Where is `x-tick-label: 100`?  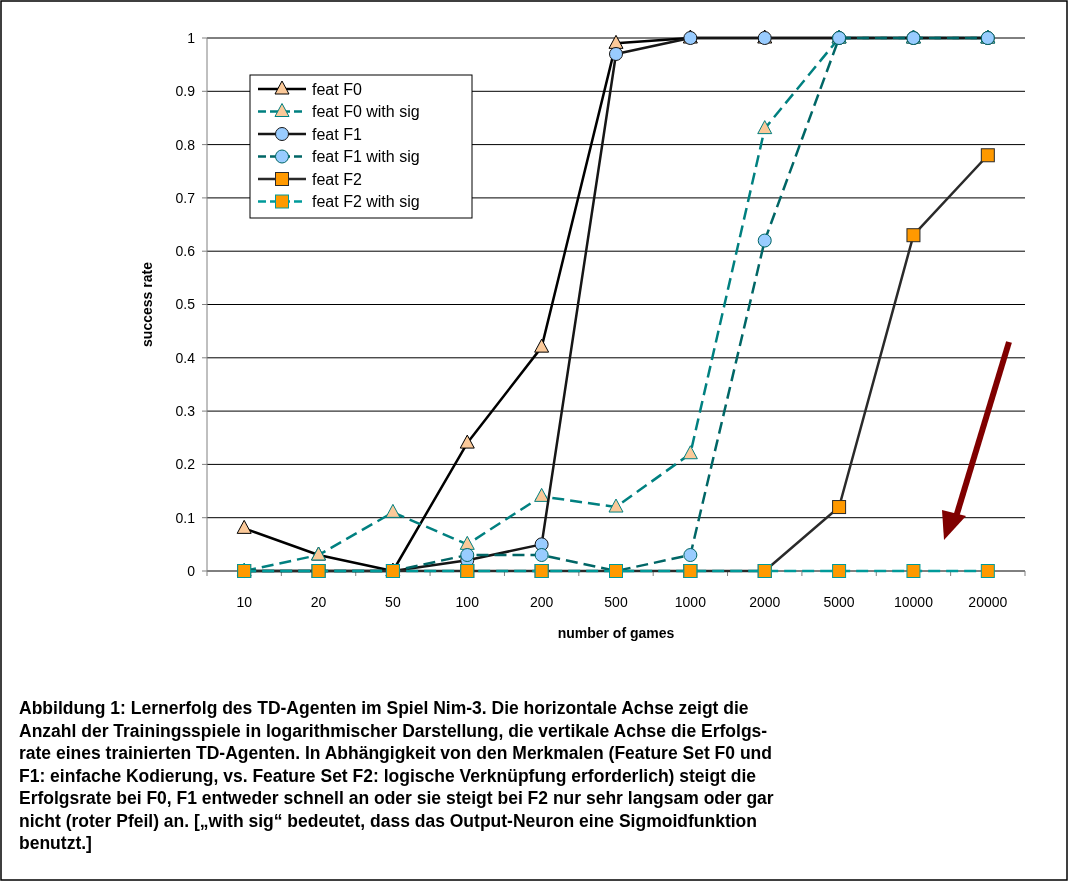 x-tick-label: 100 is located at coordinates (467, 602).